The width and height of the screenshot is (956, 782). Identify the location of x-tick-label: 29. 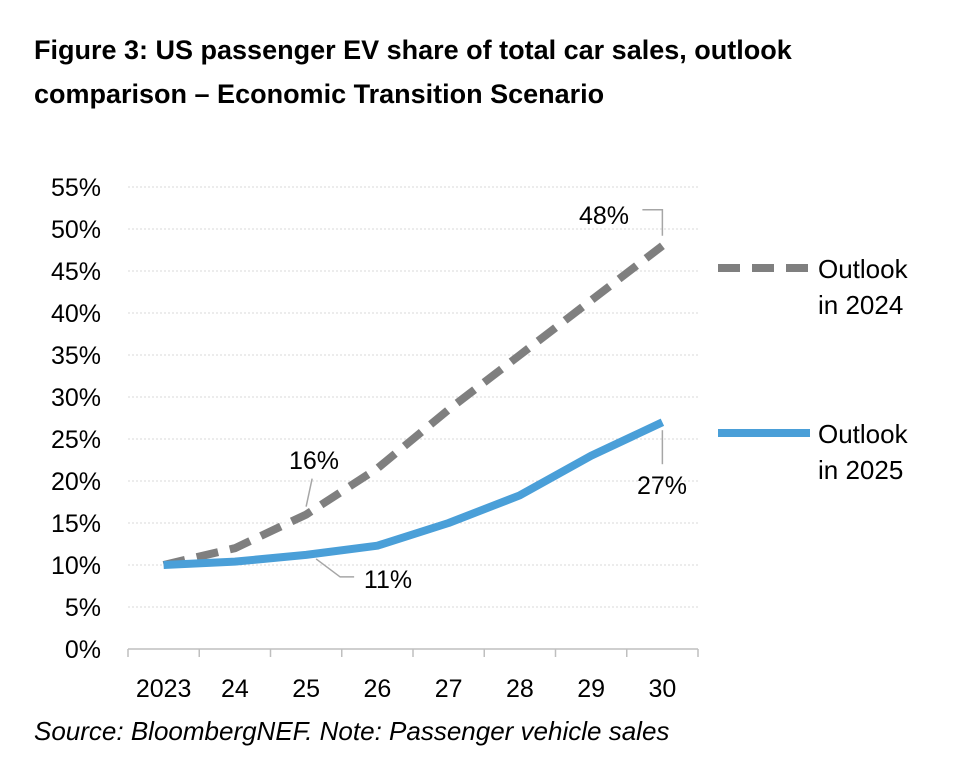
(591, 689).